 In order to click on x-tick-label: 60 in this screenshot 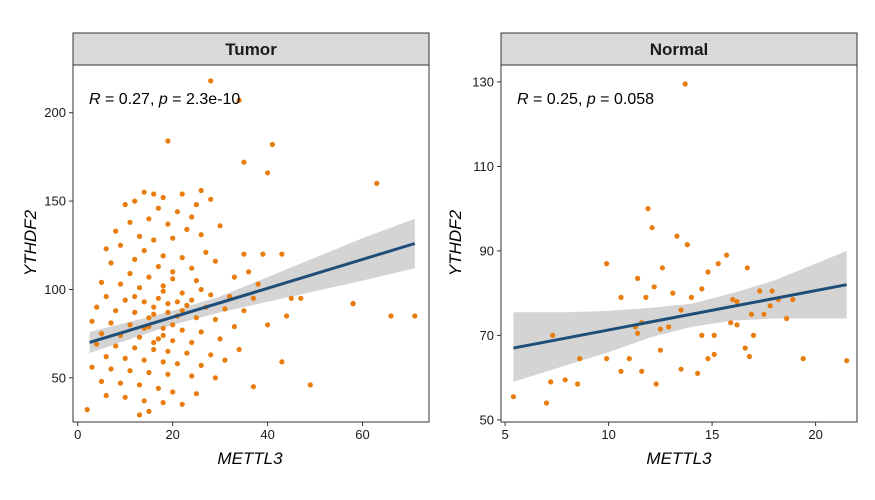, I will do `click(362, 434)`.